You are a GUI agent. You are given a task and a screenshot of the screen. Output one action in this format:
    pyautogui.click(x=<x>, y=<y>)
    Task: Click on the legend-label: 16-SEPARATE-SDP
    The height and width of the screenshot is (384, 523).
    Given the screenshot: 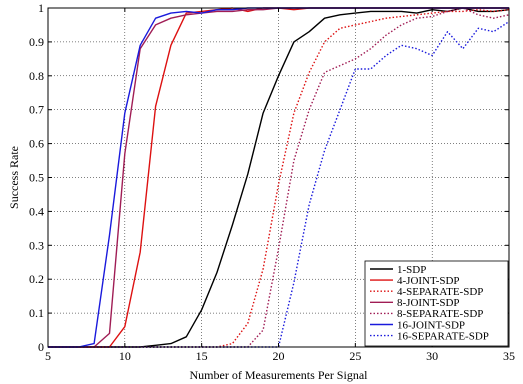 What is the action you would take?
    pyautogui.click(x=443, y=336)
    